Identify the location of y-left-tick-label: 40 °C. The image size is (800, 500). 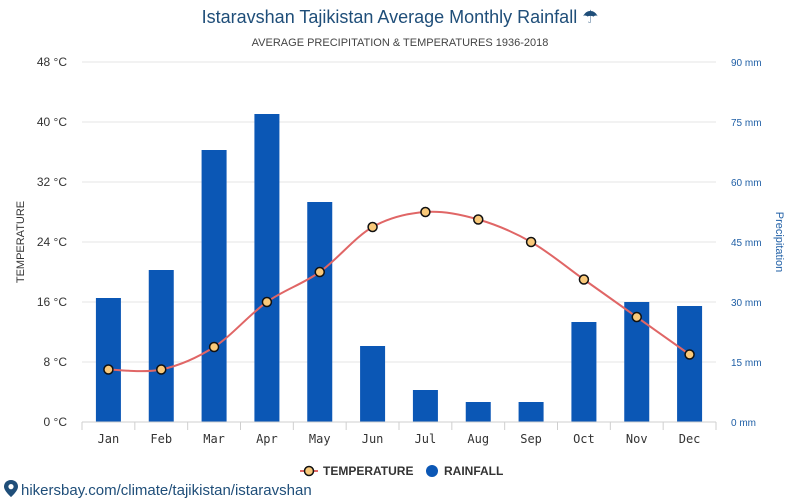
(52, 122).